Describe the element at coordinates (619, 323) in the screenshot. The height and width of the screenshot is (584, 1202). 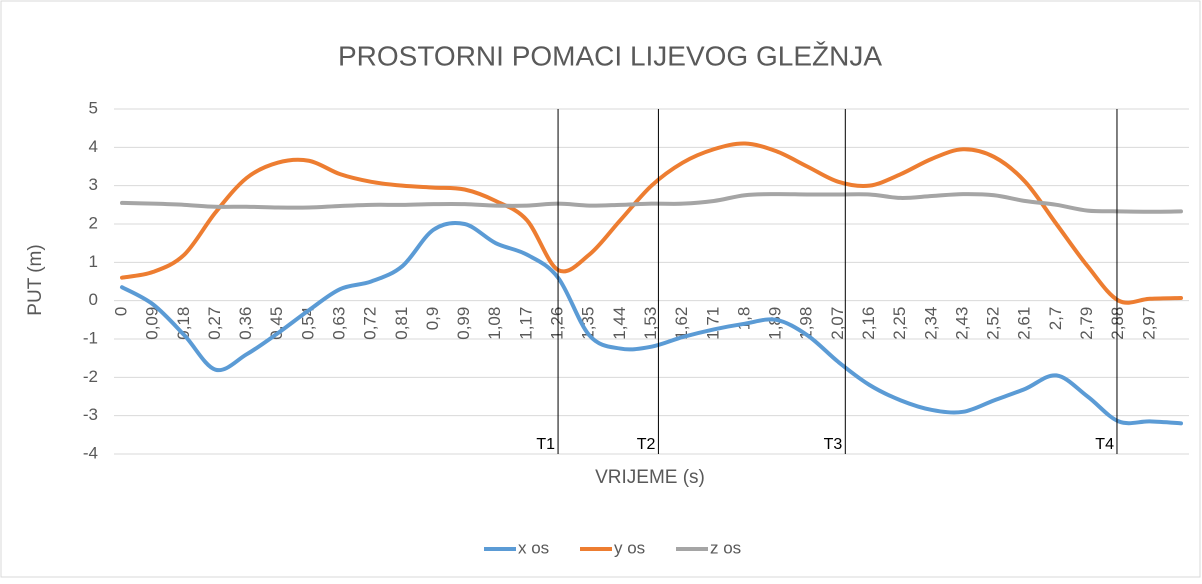
I see `x-tick-label: 1,44` at that location.